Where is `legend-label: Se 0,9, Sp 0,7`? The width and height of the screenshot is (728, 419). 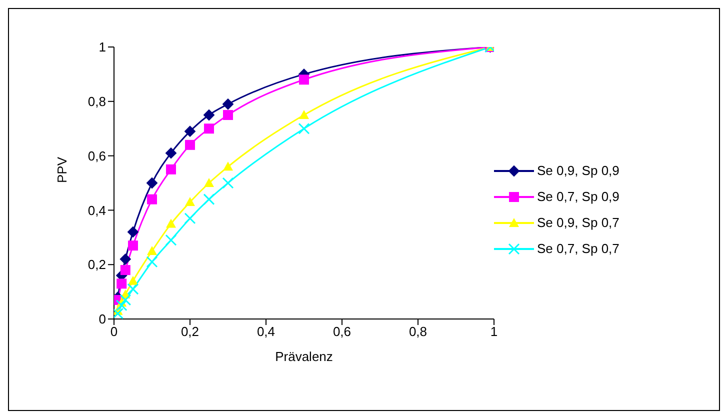 legend-label: Se 0,9, Sp 0,7 is located at coordinates (578, 222).